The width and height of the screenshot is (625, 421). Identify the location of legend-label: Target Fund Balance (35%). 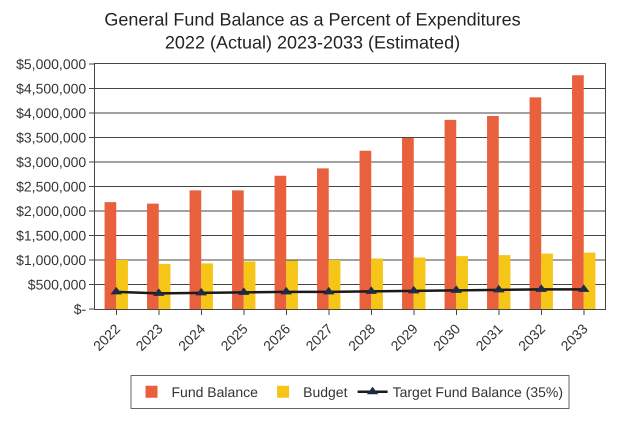
(478, 392).